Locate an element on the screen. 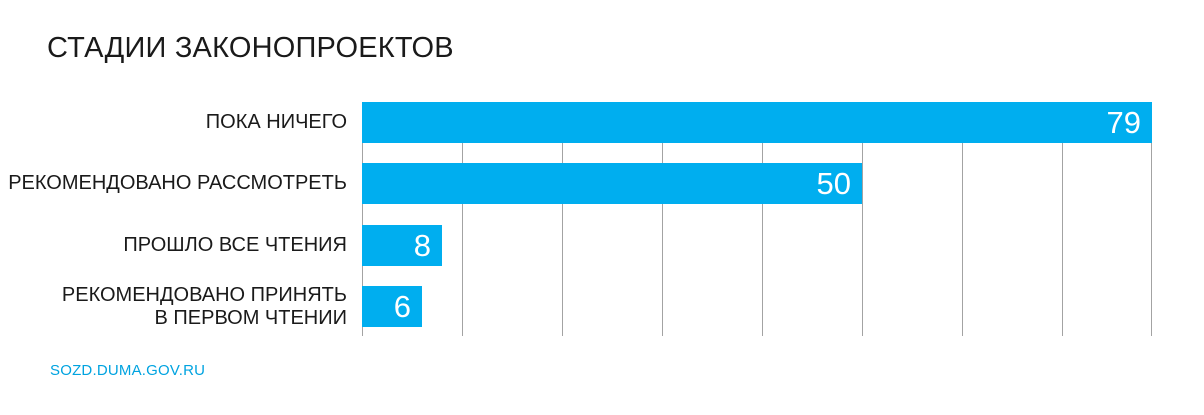 This screenshot has width=1204, height=415. bar: 6 is located at coordinates (392, 306).